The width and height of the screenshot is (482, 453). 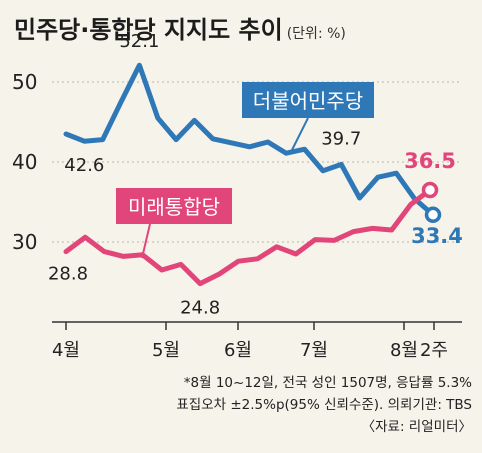 I want to click on y-tick-label: 30, so click(x=24, y=242).